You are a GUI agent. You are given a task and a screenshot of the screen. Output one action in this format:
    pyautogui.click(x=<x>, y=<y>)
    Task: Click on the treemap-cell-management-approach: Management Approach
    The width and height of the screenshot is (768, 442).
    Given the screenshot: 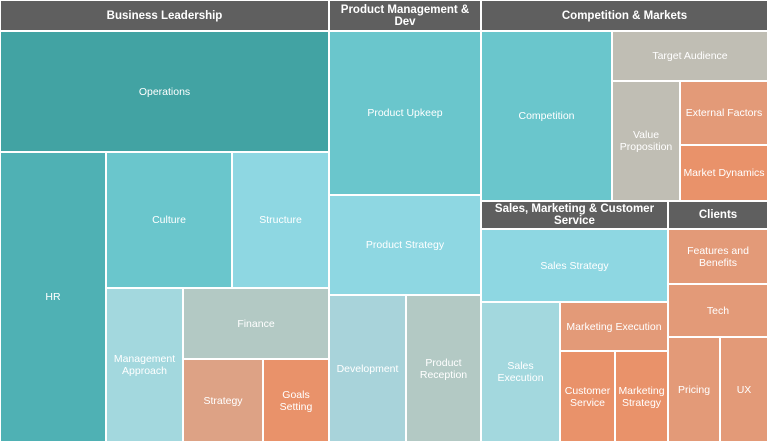 What is the action you would take?
    pyautogui.click(x=144, y=365)
    